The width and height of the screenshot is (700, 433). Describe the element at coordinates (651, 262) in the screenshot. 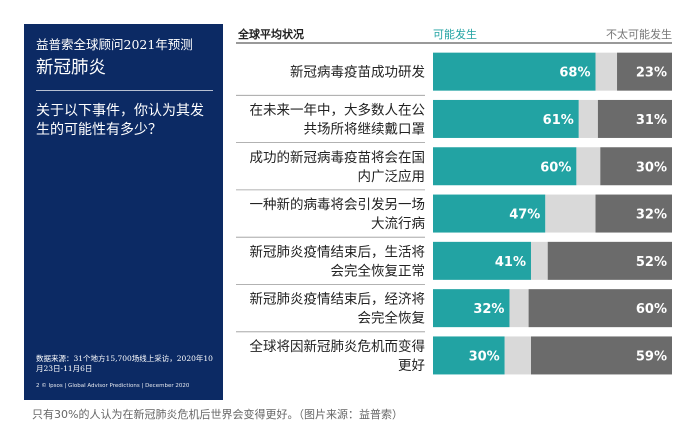

I see `data-label-unlikely: 52%` at that location.